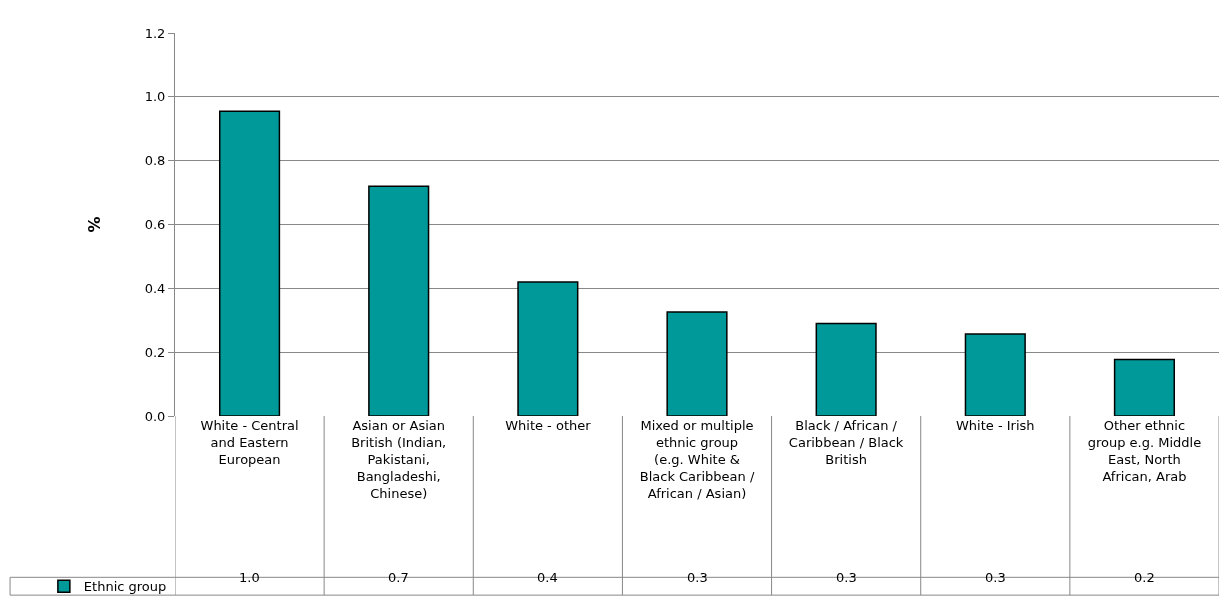  I want to click on y-tick-label: 0.8, so click(155, 161).